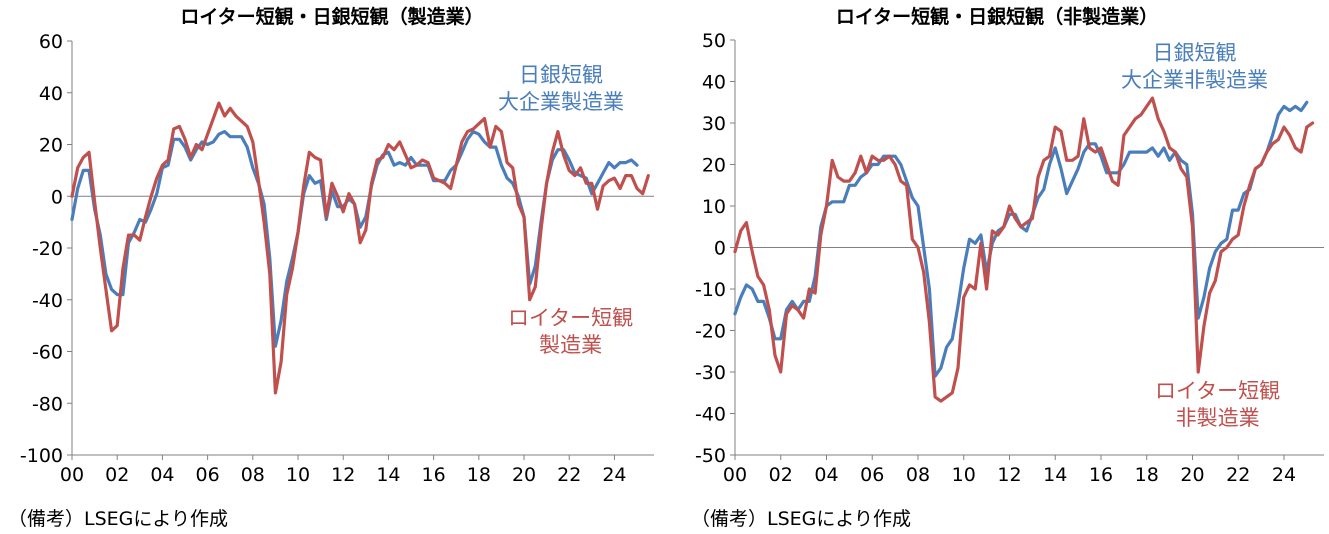 The width and height of the screenshot is (1329, 534). What do you see at coordinates (47, 404) in the screenshot?
I see `y-tick-label: -80` at bounding box center [47, 404].